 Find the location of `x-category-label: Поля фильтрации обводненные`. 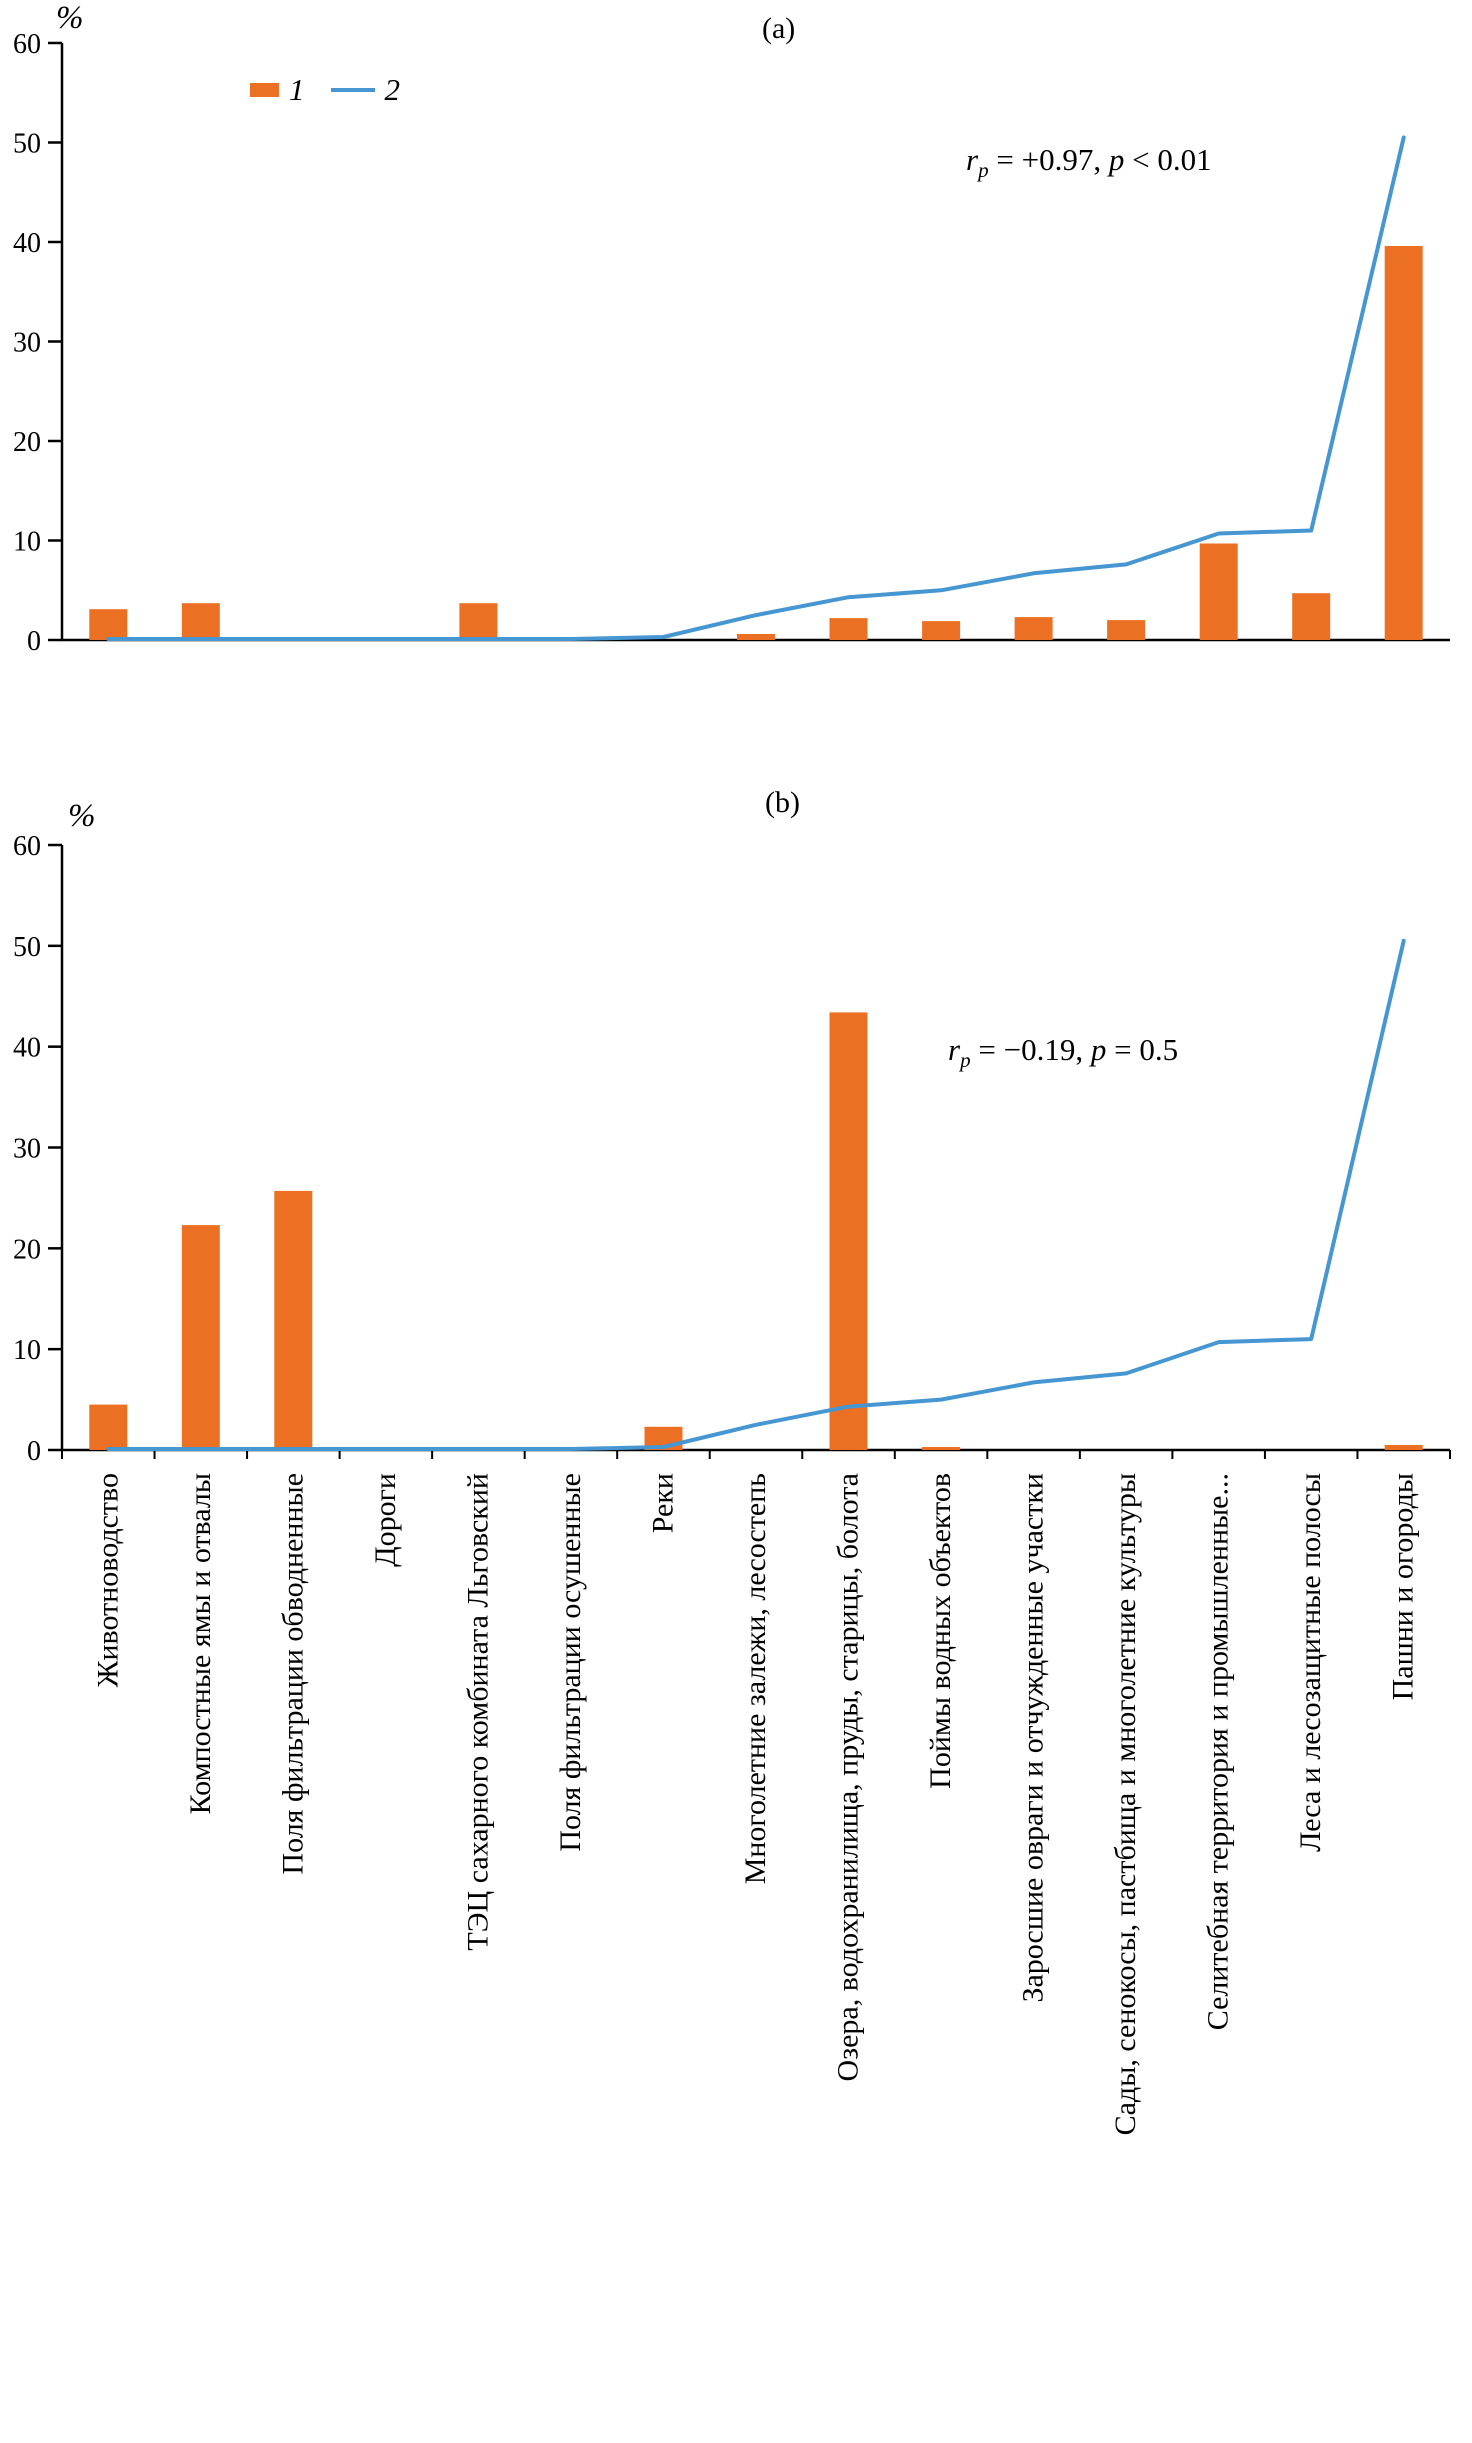

x-category-label: Поля фильтрации обводненные is located at coordinates (292, 1674).